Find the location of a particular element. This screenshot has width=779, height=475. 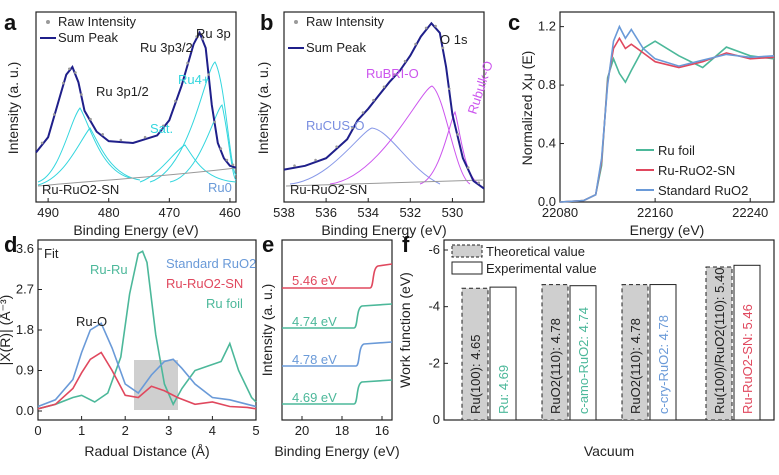

sample-label-a: Ru-RuO2-SN is located at coordinates (80, 189).